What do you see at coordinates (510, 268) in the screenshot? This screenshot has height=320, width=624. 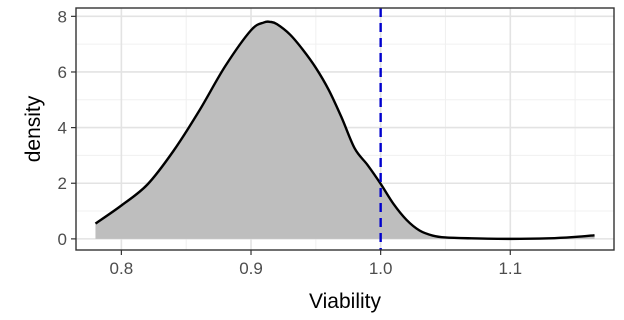 I see `x-tick-label: 1.1` at bounding box center [510, 268].